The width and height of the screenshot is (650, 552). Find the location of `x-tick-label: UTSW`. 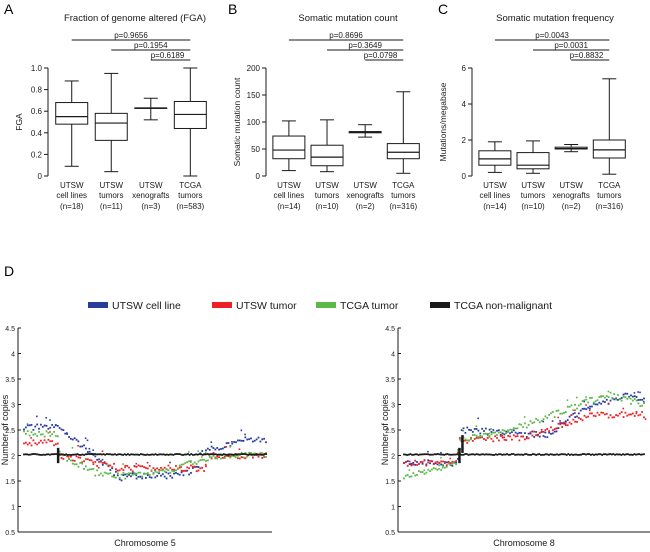

x-tick-label: UTSW is located at coordinates (111, 185).